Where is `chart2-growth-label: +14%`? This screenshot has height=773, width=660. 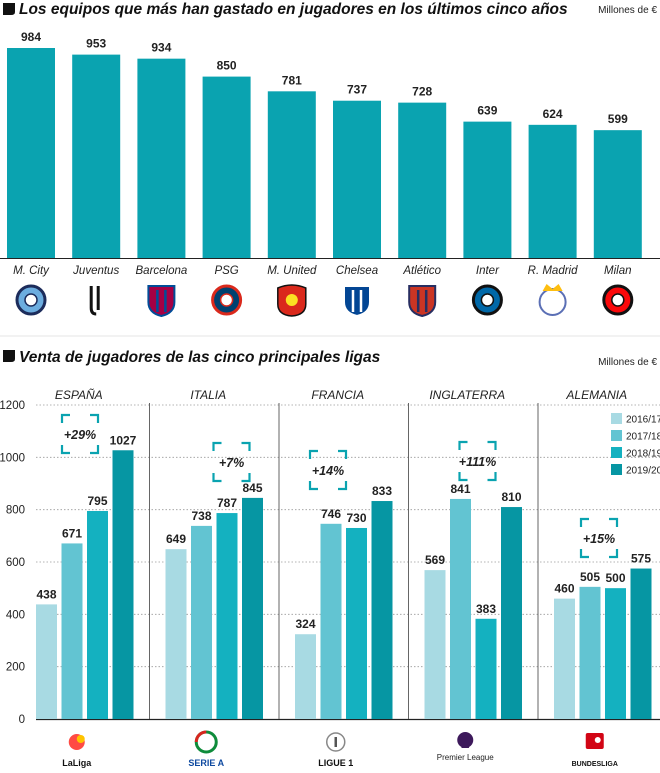 chart2-growth-label: +14% is located at coordinates (328, 471).